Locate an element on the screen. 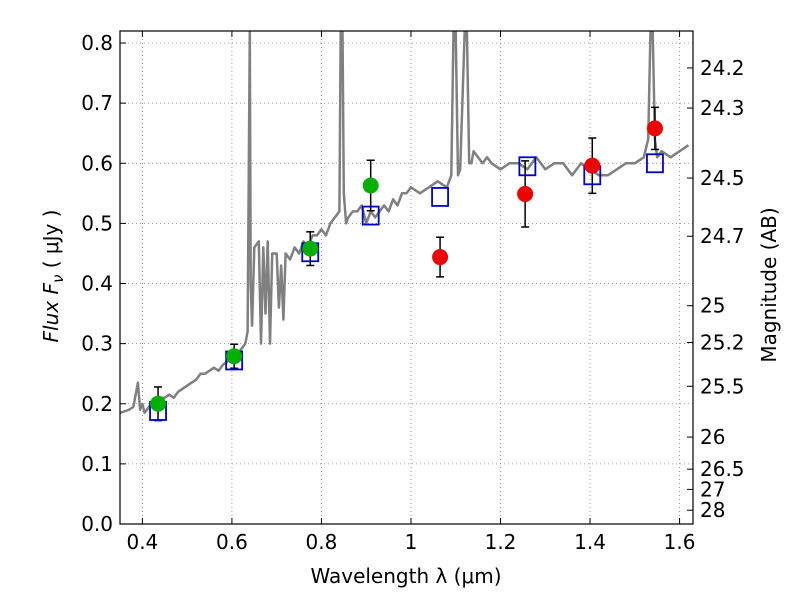 Image resolution: width=800 pixels, height=600 pixels. x-tick-label: 0.4 is located at coordinates (142, 542).